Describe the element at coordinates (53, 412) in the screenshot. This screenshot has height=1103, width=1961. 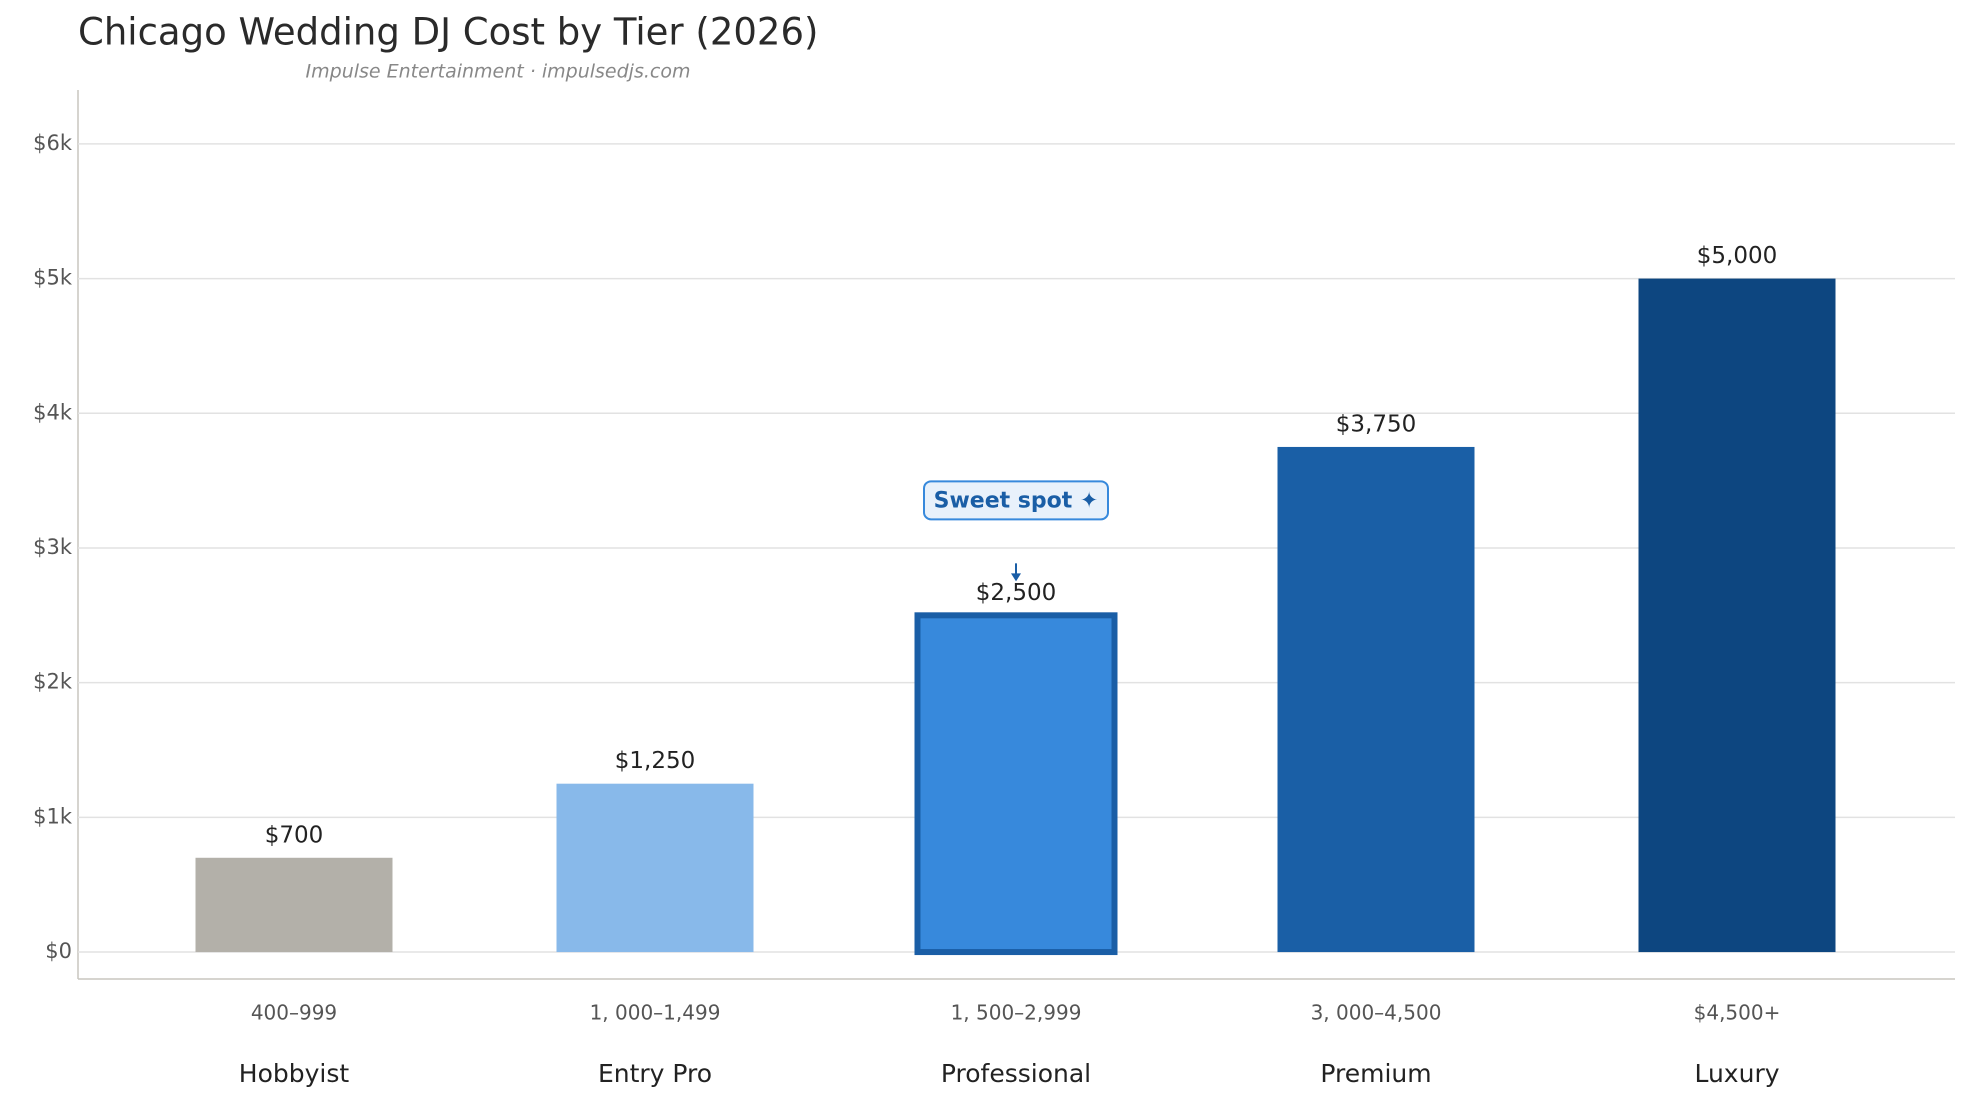
I see `y-tick-label: $4k` at that location.